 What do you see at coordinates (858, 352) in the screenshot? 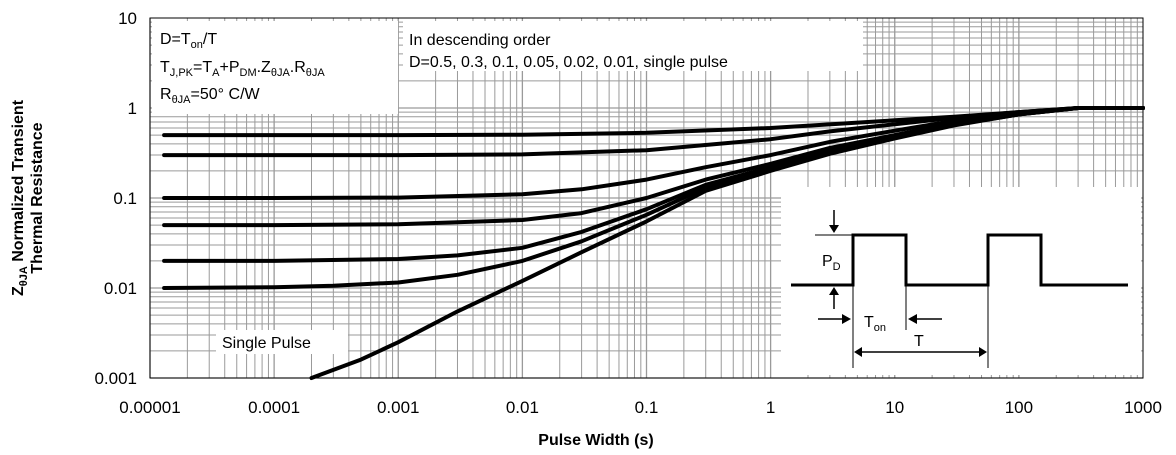
I see `t-arrowhead-left` at bounding box center [858, 352].